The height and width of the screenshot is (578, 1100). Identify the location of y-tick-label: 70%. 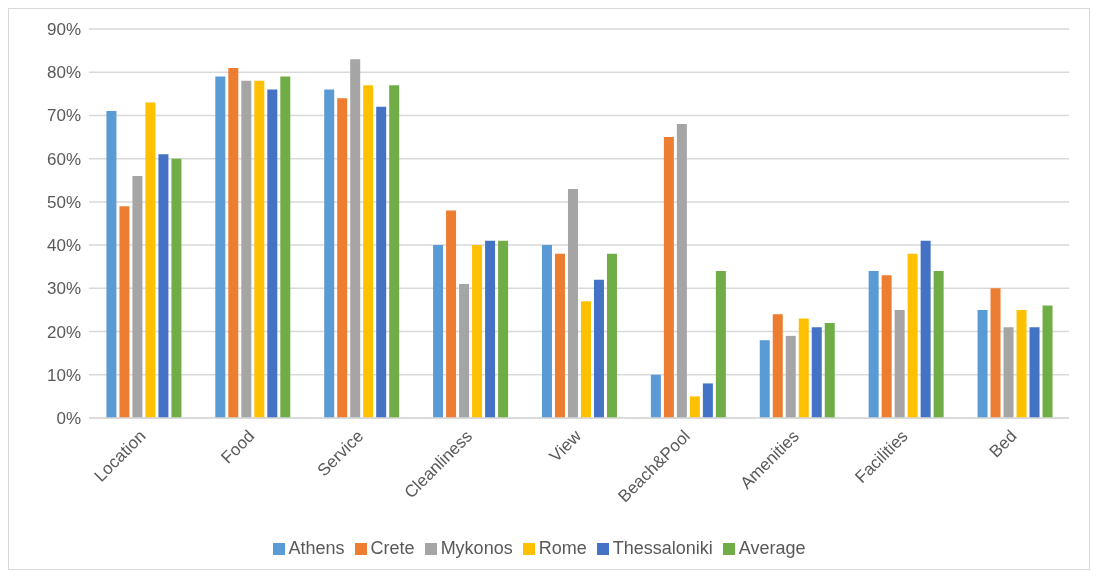
(63, 116).